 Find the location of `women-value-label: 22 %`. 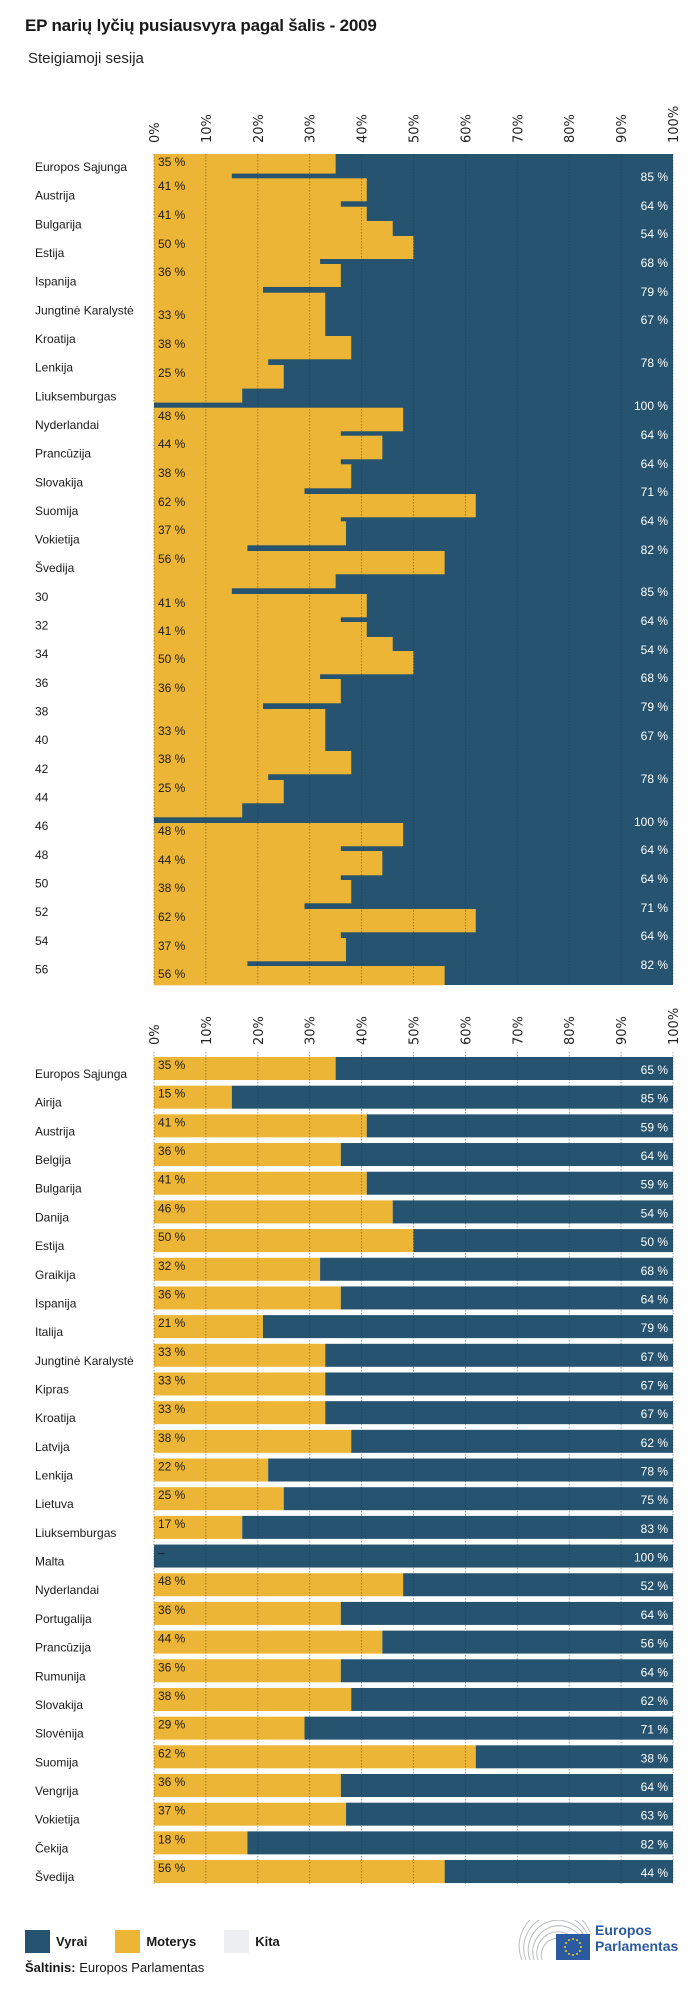

women-value-label: 22 % is located at coordinates (172, 1467).